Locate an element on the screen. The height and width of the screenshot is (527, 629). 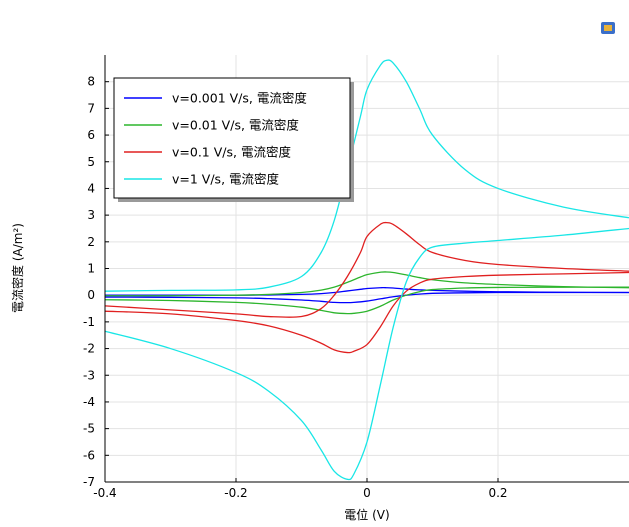
series-line-1-reverse is located at coordinates (366, 297).